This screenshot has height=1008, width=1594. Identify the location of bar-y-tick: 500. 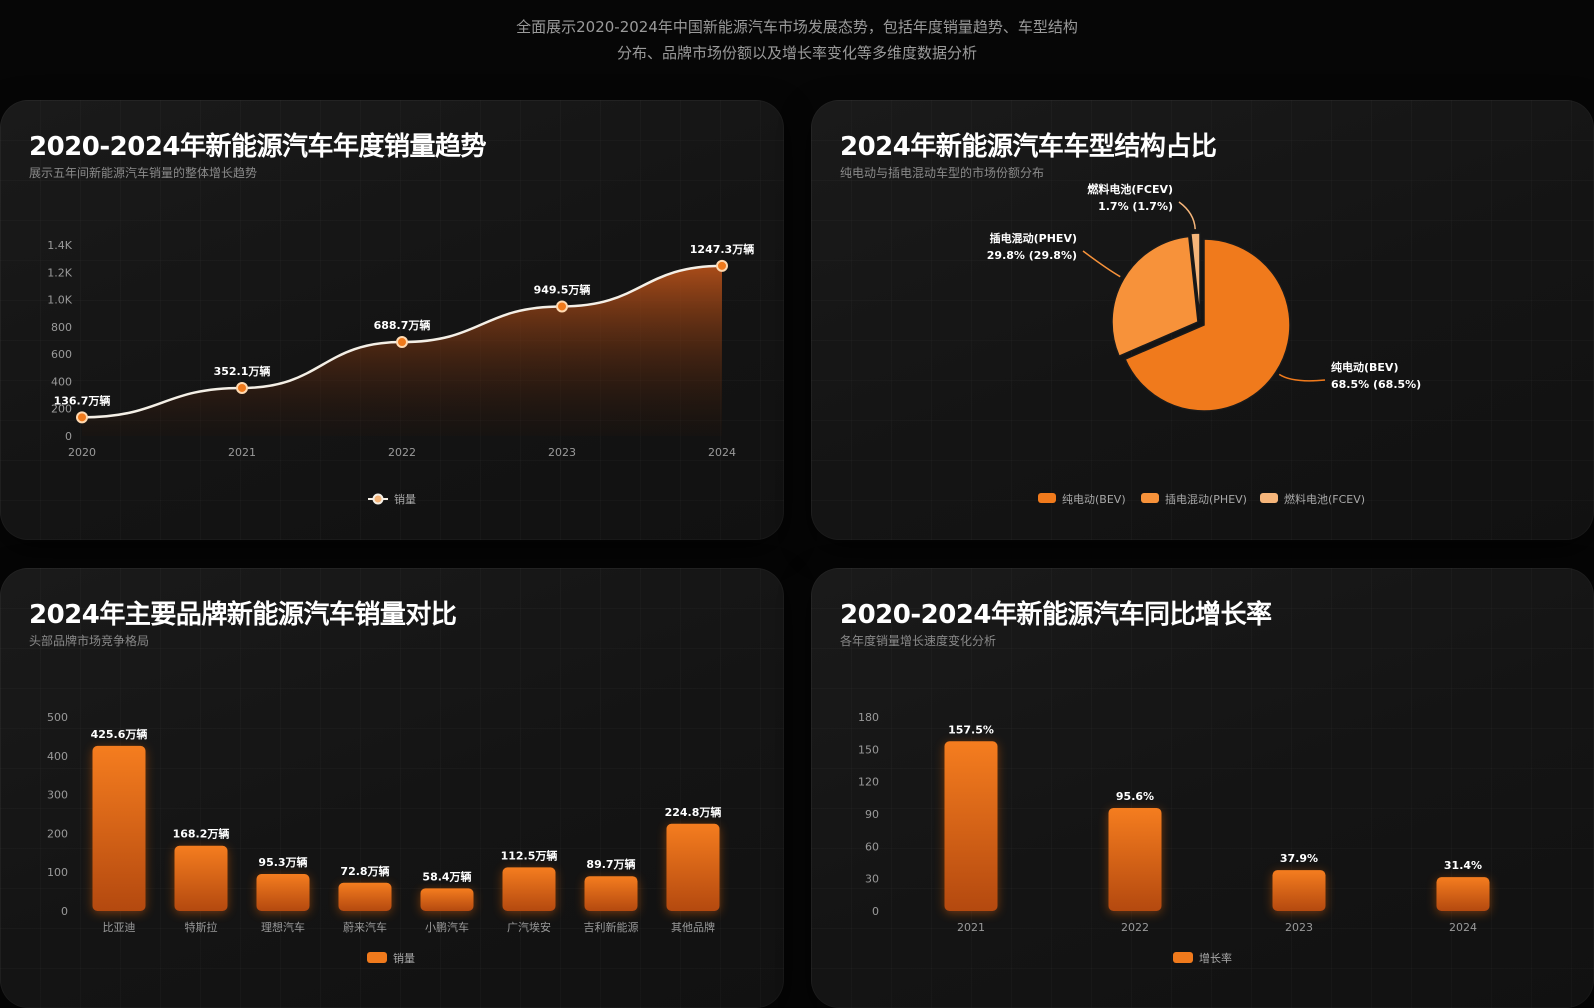
(57, 717).